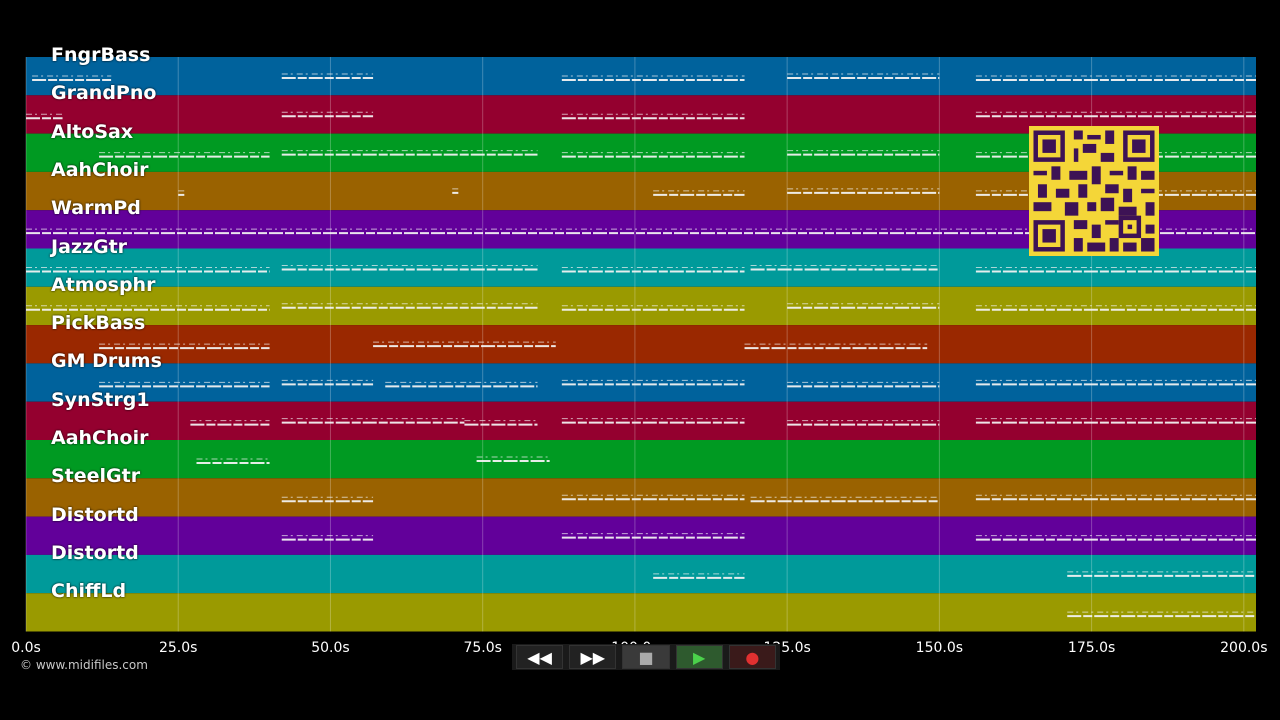 The width and height of the screenshot is (1280, 720). Describe the element at coordinates (98, 323) in the screenshot. I see `track-label: PickBass` at that location.